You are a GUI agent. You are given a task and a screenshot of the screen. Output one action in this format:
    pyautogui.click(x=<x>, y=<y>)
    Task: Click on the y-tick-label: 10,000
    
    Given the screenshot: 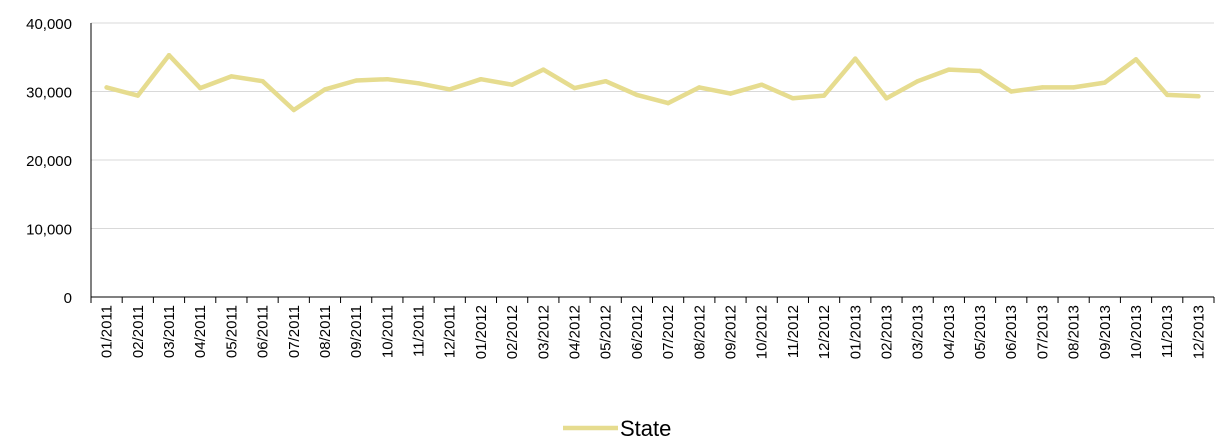 What is the action you would take?
    pyautogui.click(x=49, y=230)
    